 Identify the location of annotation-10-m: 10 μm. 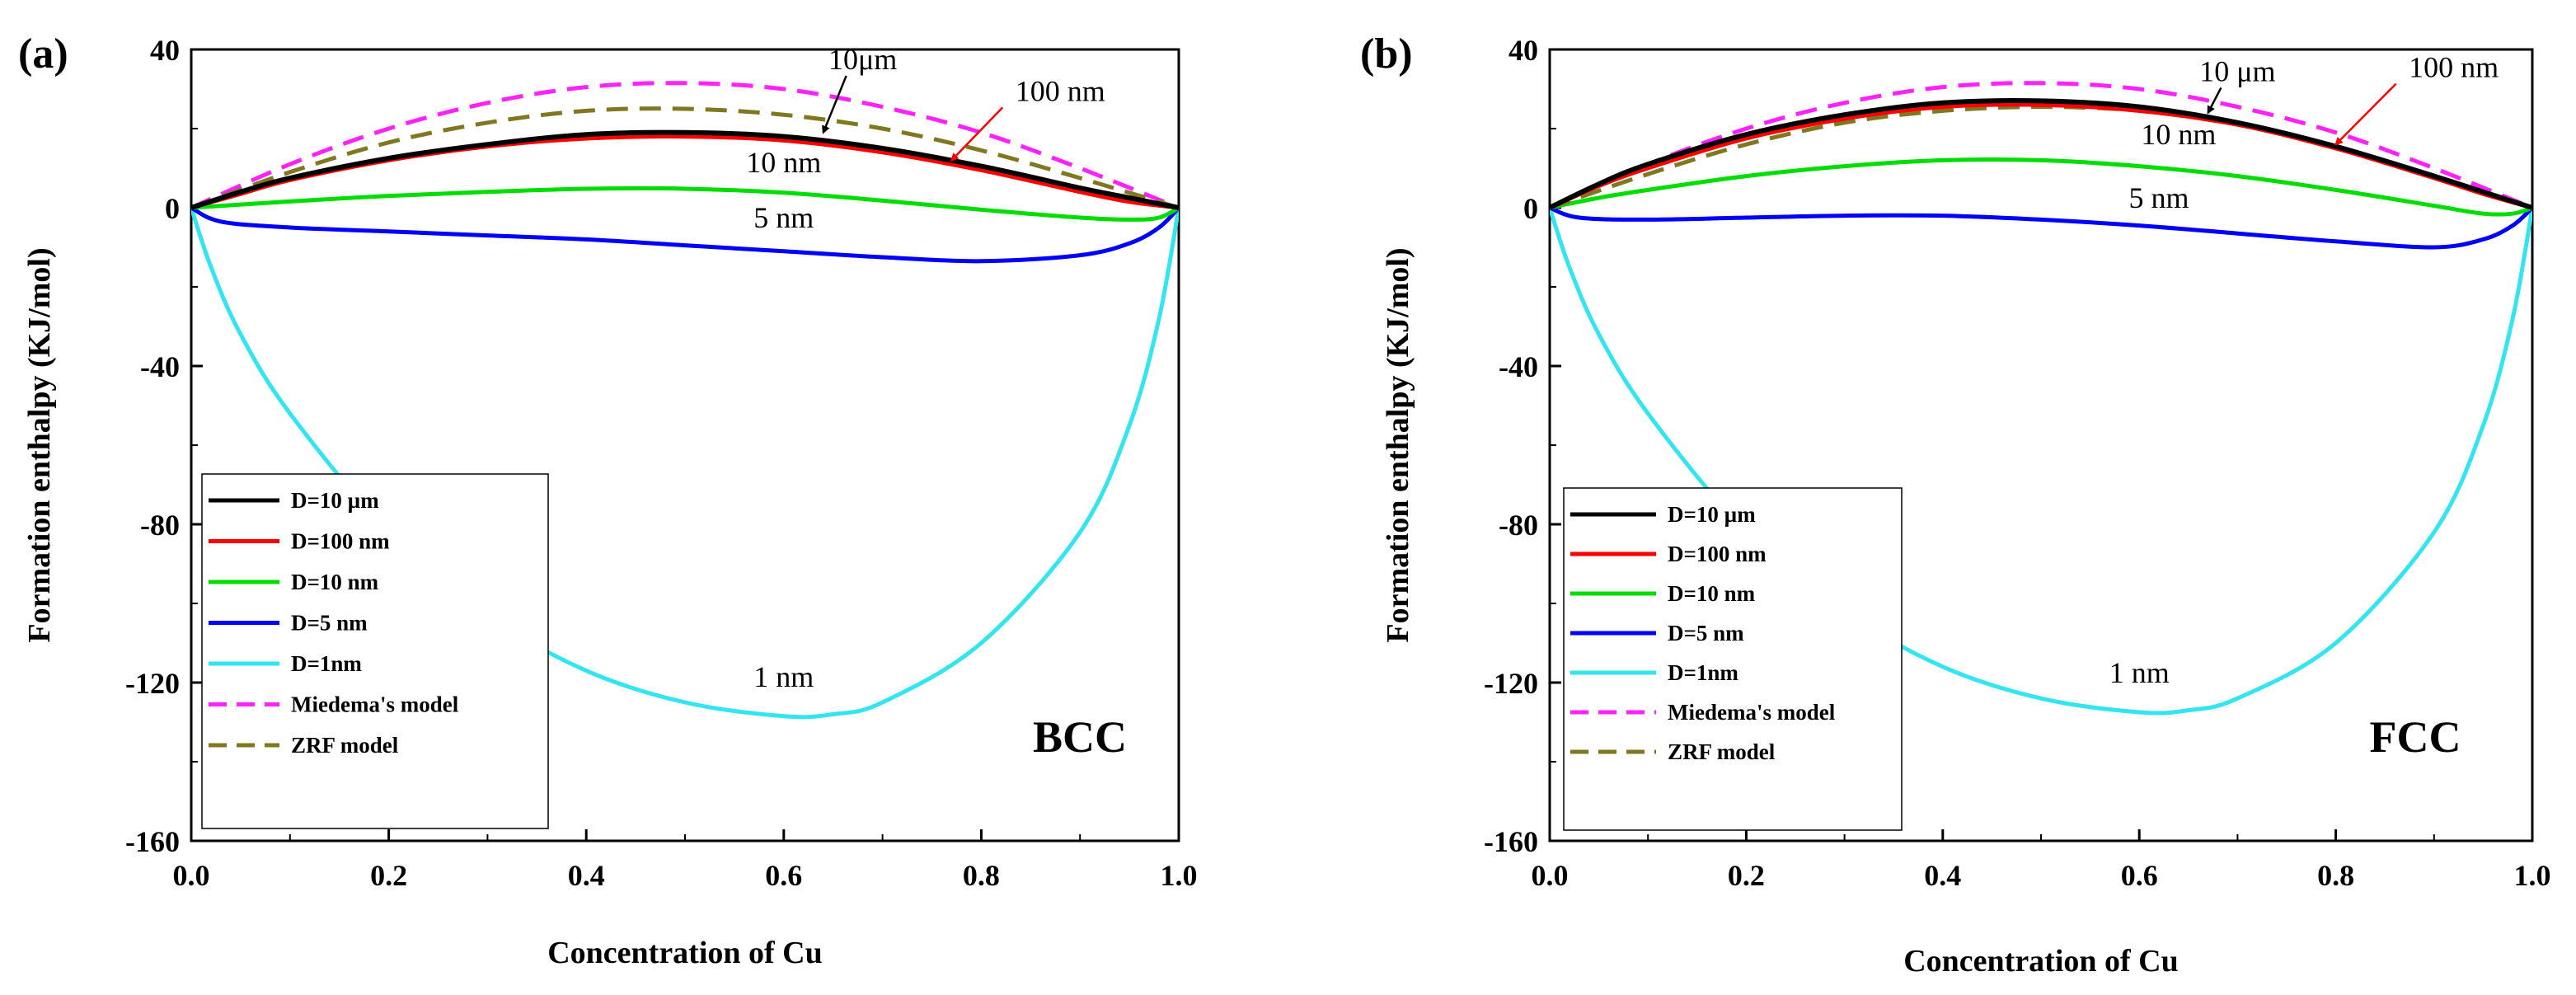
(2237, 70).